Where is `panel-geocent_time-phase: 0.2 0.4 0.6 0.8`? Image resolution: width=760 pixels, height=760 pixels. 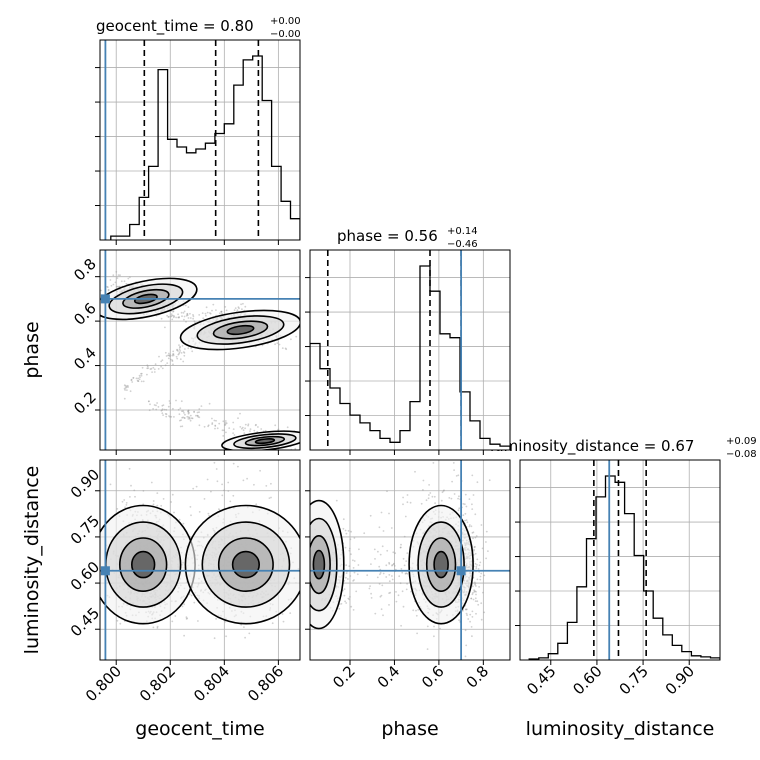 panel-geocent_time-phase: 0.2 0.4 0.6 0.8 is located at coordinates (185, 352).